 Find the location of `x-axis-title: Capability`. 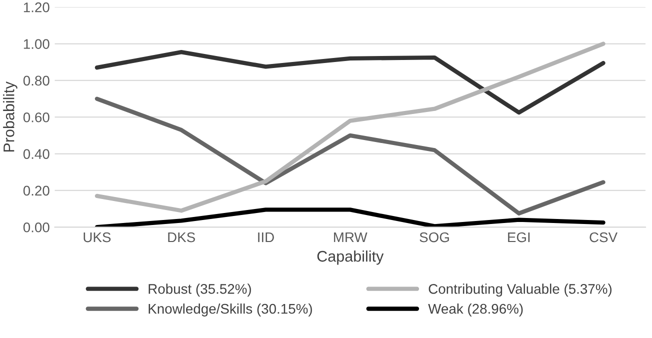

x-axis-title: Capability is located at coordinates (350, 257).